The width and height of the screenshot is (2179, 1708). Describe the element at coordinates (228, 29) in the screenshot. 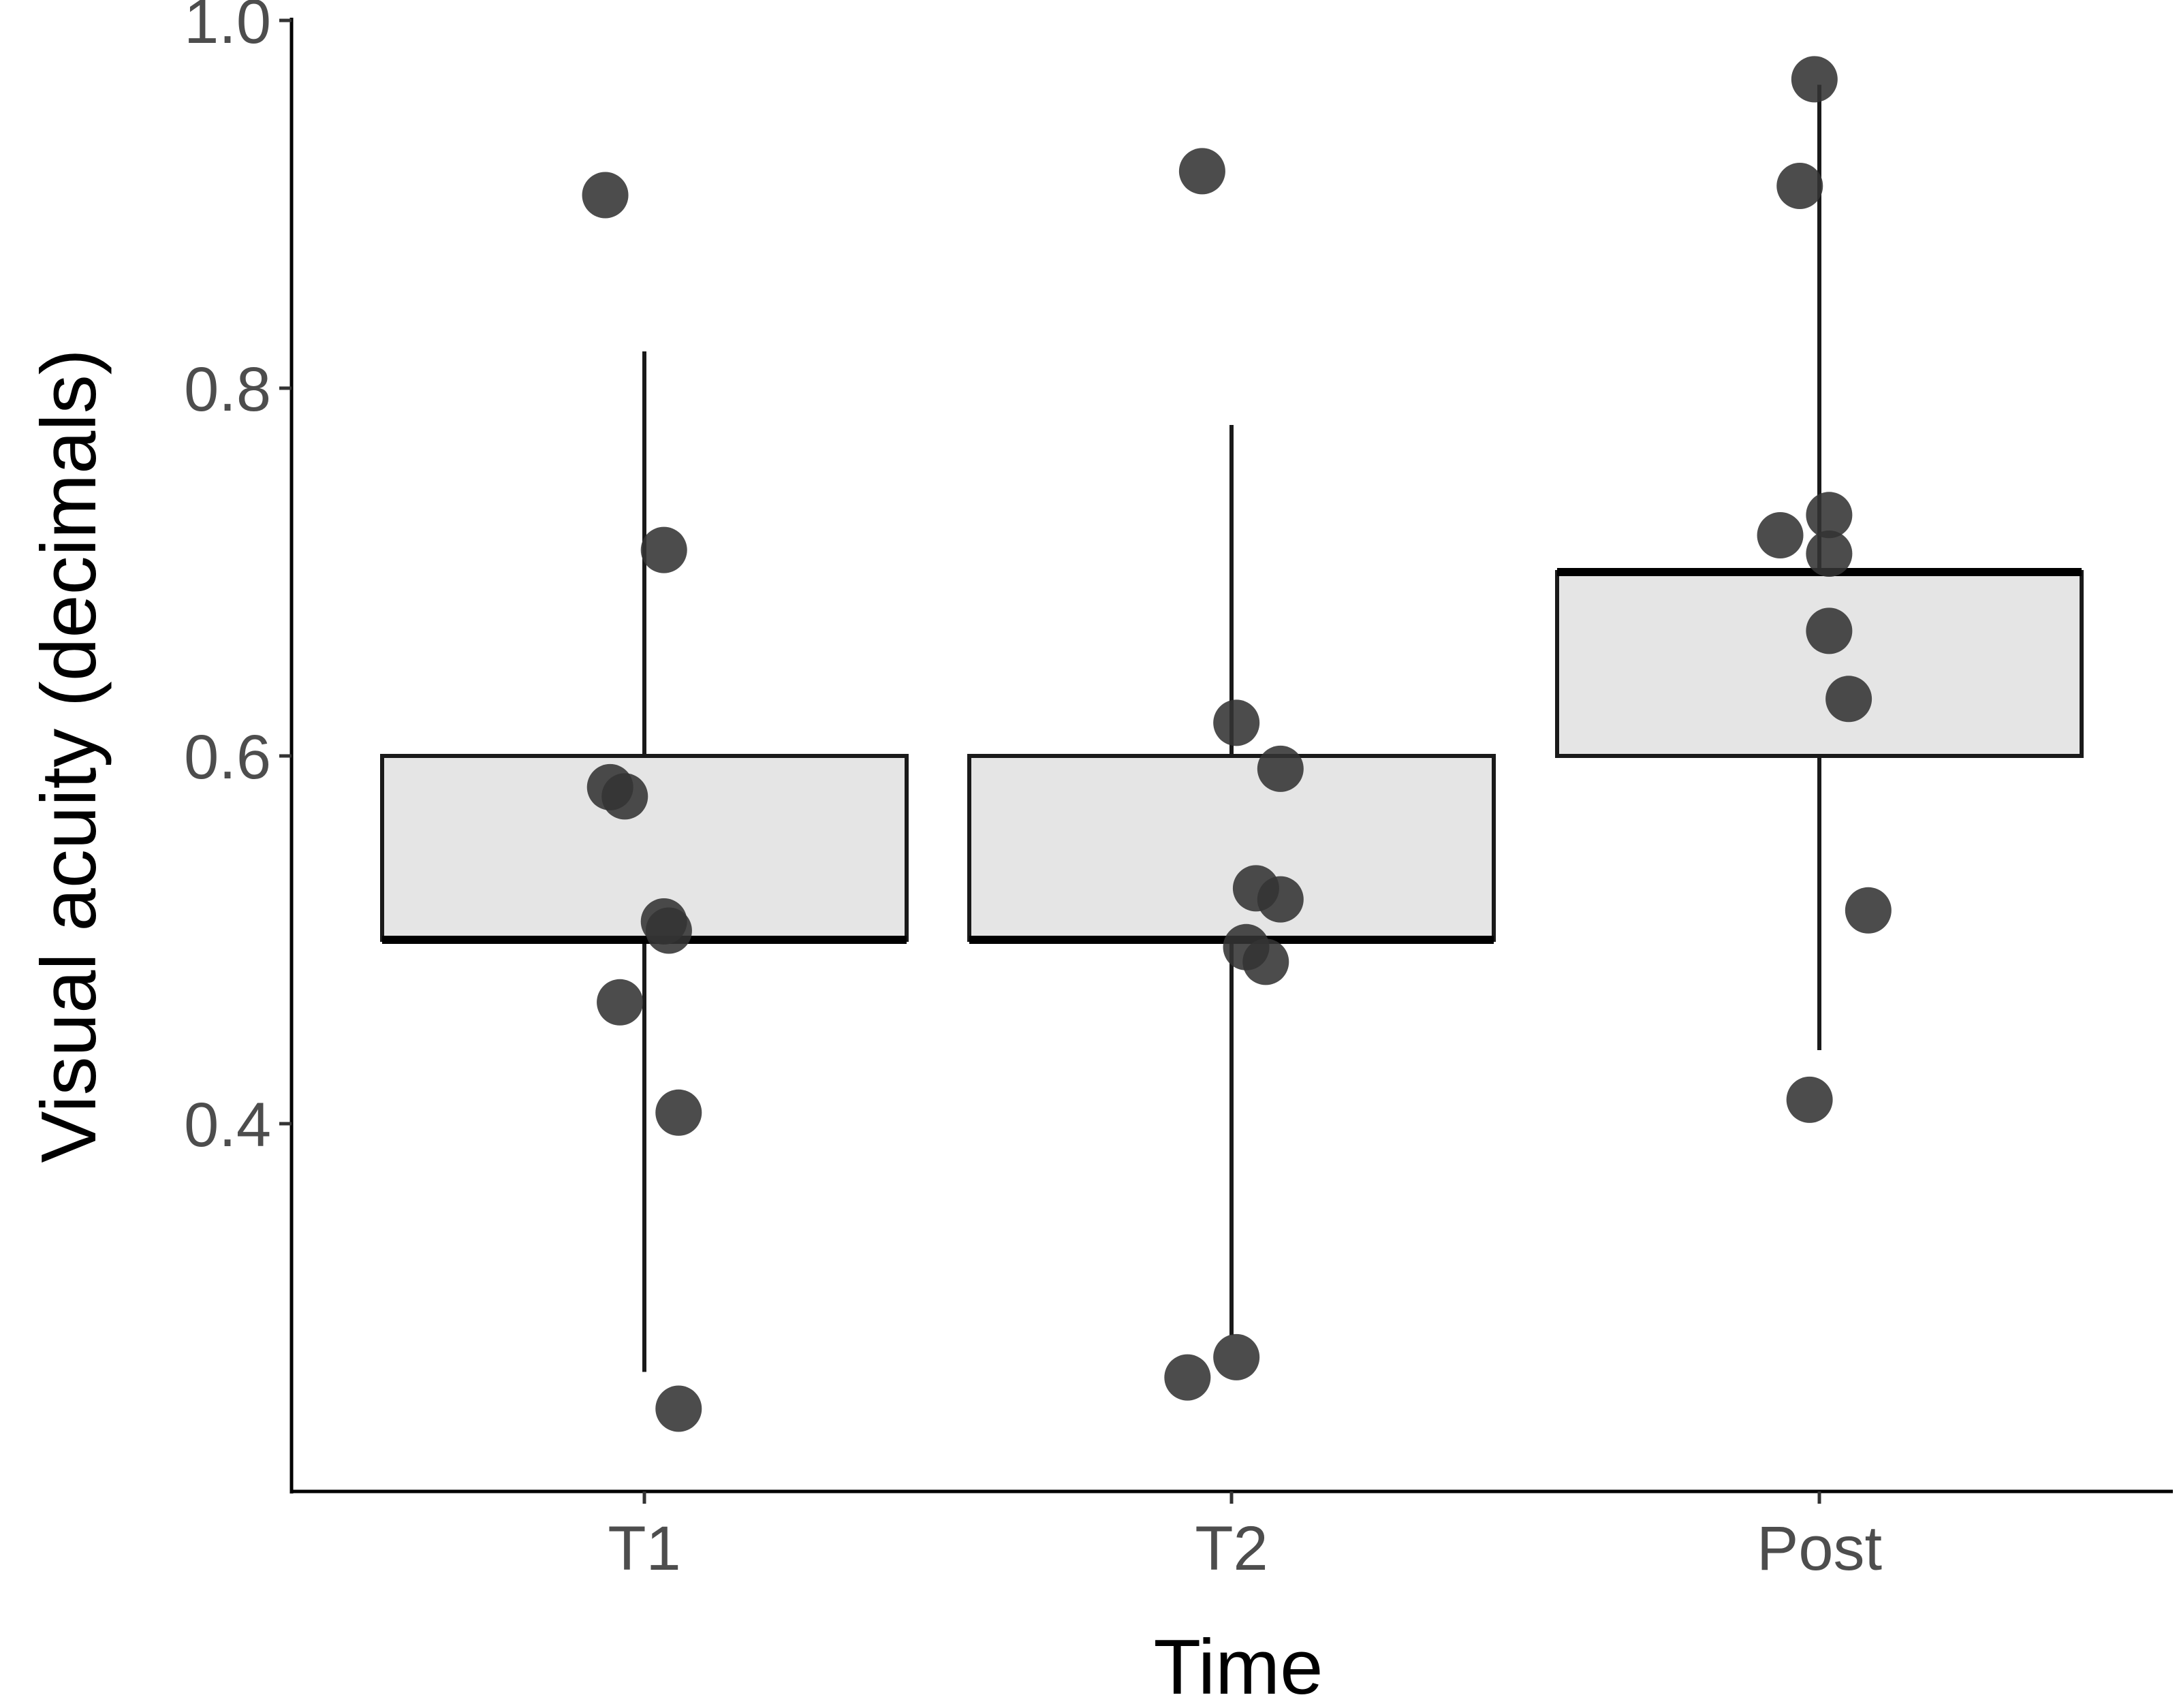

I see `y-tick-label: 1.0` at that location.